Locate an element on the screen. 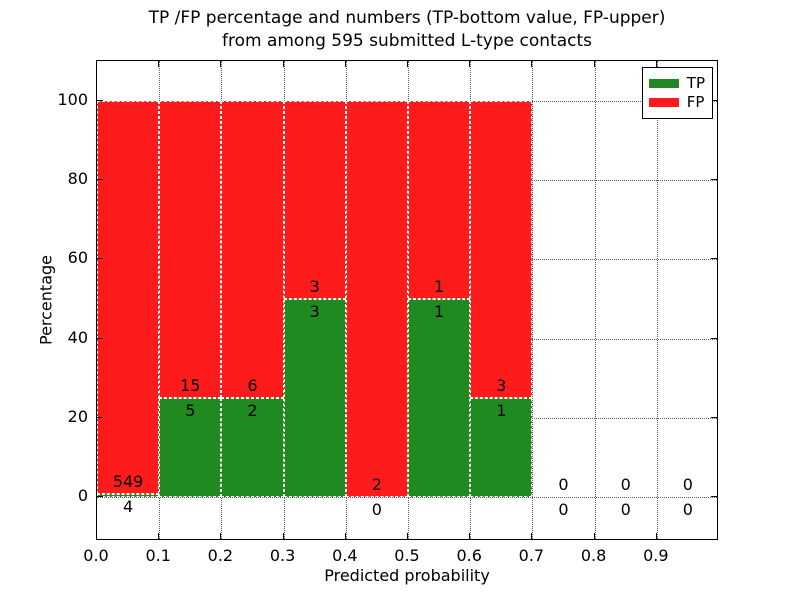  legend: TP FP is located at coordinates (677, 93).